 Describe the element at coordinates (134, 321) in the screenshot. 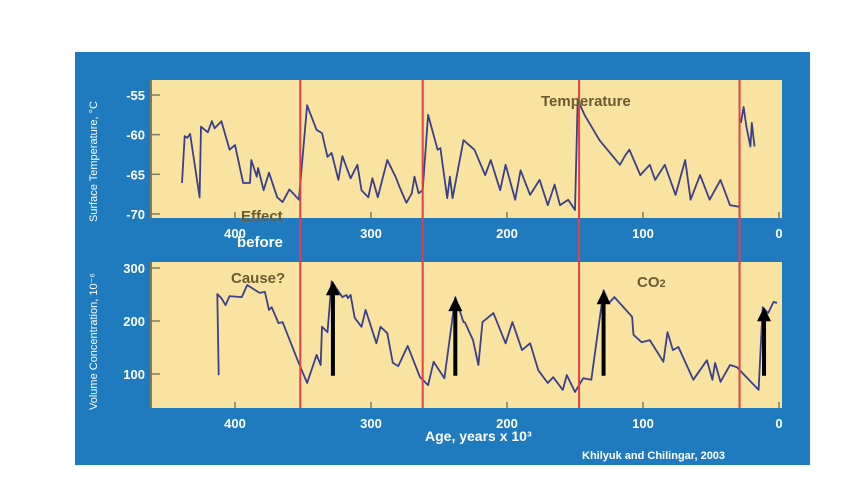

I see `co2-y-tick-label: 200` at that location.